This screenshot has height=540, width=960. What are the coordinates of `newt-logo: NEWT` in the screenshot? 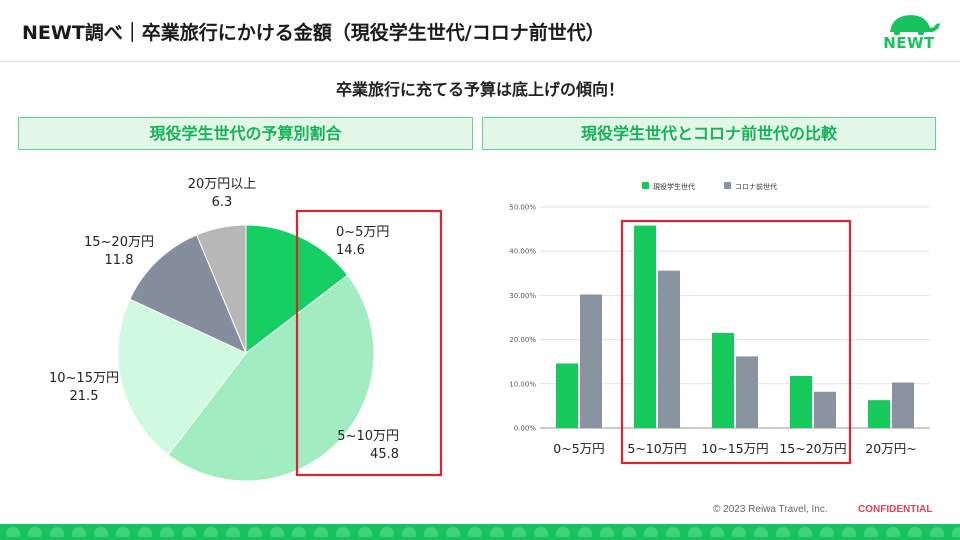 It's located at (911, 31).